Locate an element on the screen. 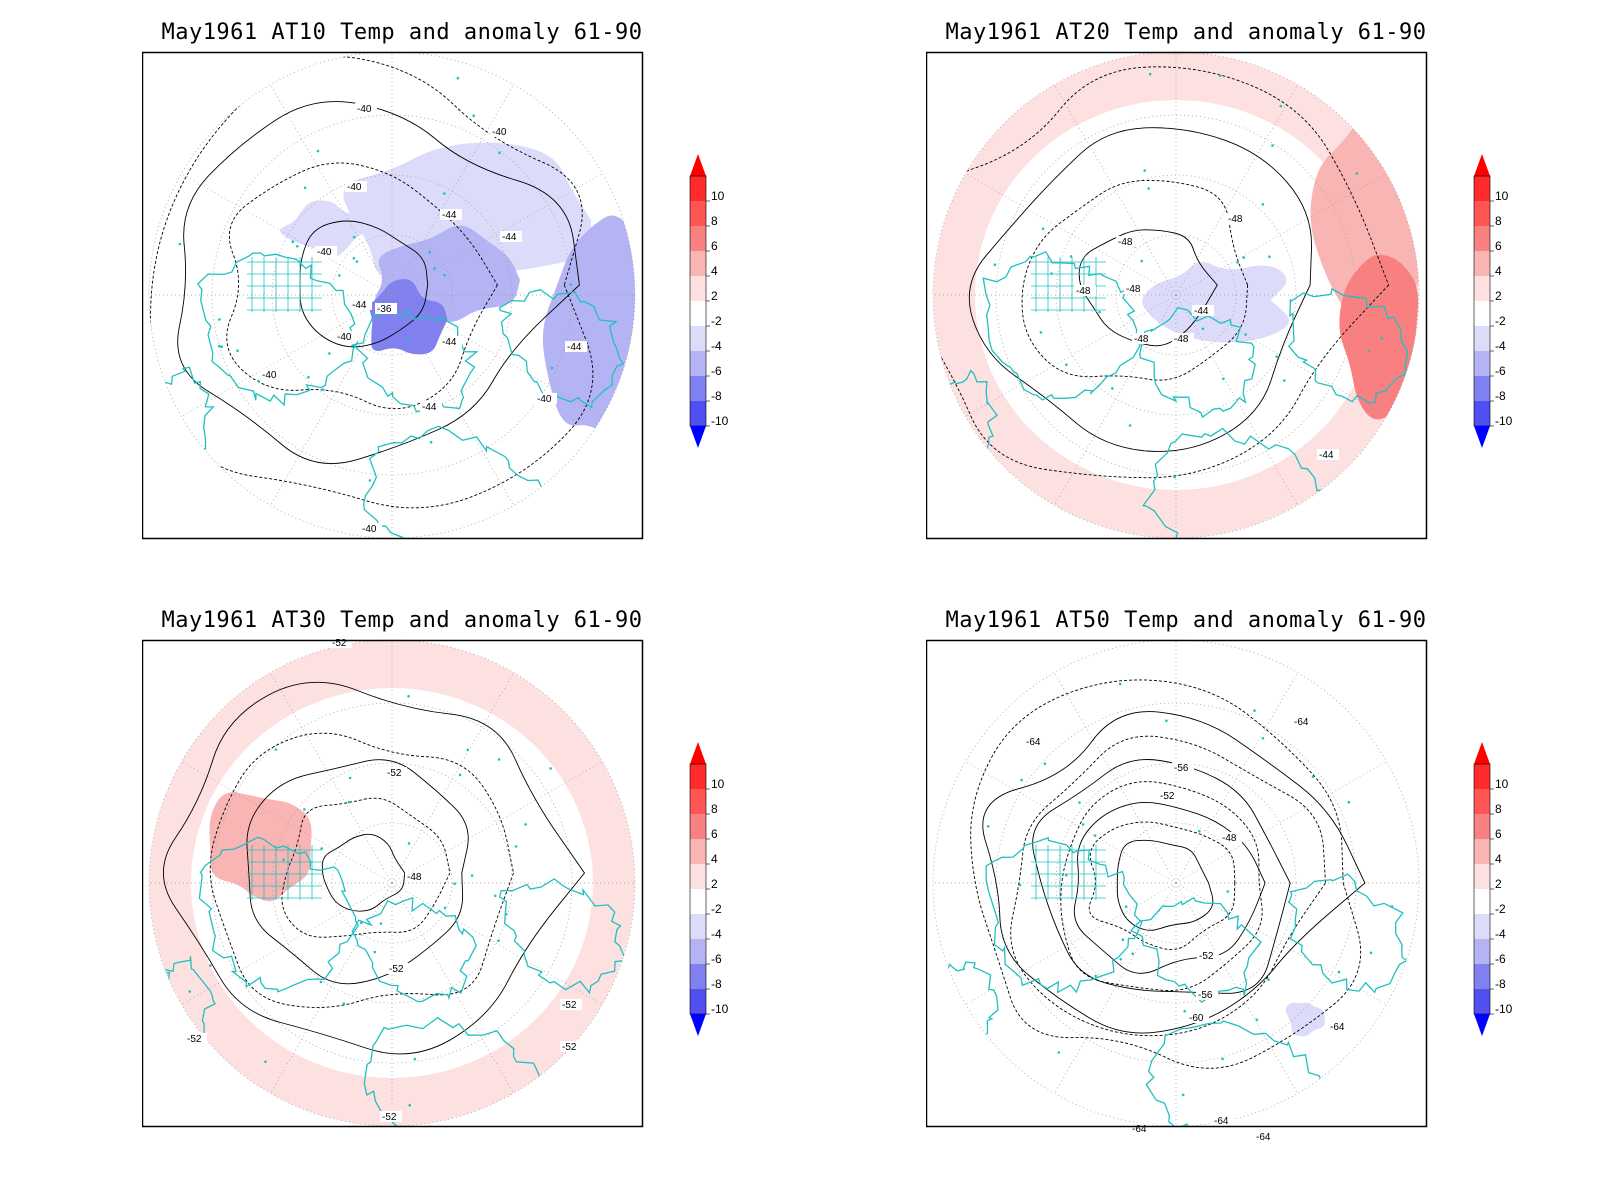  plot-frame is located at coordinates (1177, 295).